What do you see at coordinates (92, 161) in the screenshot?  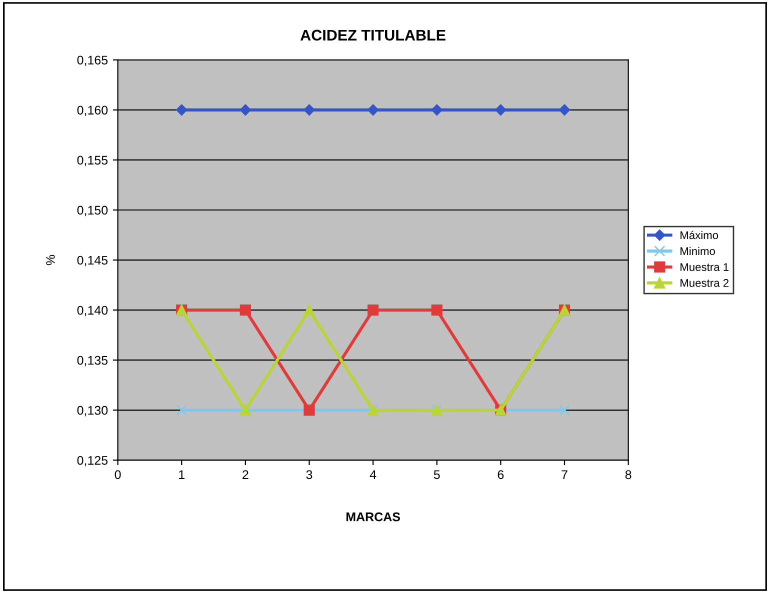 I see `y-tick-label: 0,155` at bounding box center [92, 161].